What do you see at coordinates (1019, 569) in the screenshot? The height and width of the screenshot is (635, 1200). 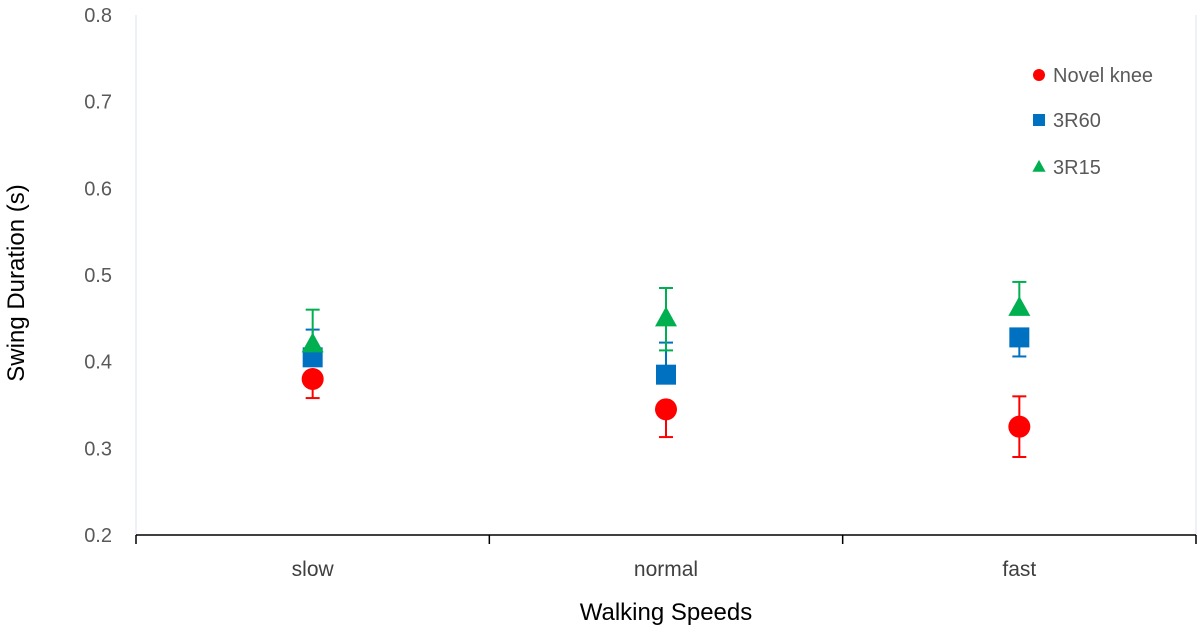 I see `x-category-label: fast` at bounding box center [1019, 569].